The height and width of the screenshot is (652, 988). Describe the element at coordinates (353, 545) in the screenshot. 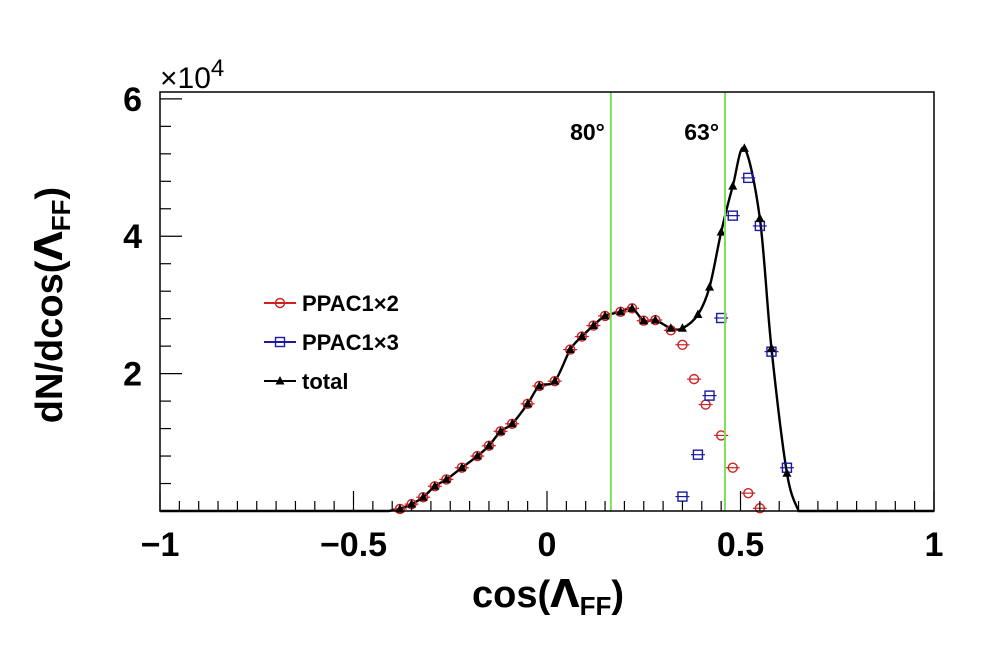

I see `x-tick-label: −0.5` at that location.